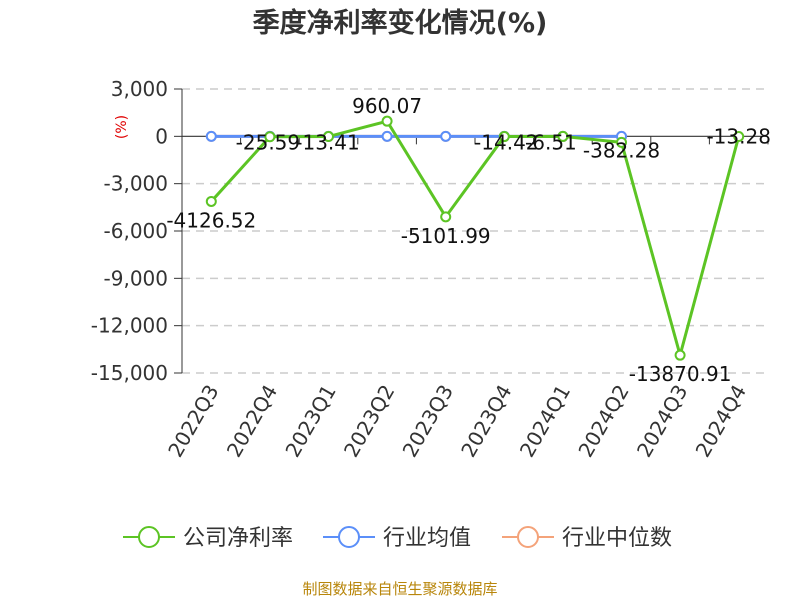 The height and width of the screenshot is (600, 800). I want to click on y-unit-label: (%), so click(122, 127).